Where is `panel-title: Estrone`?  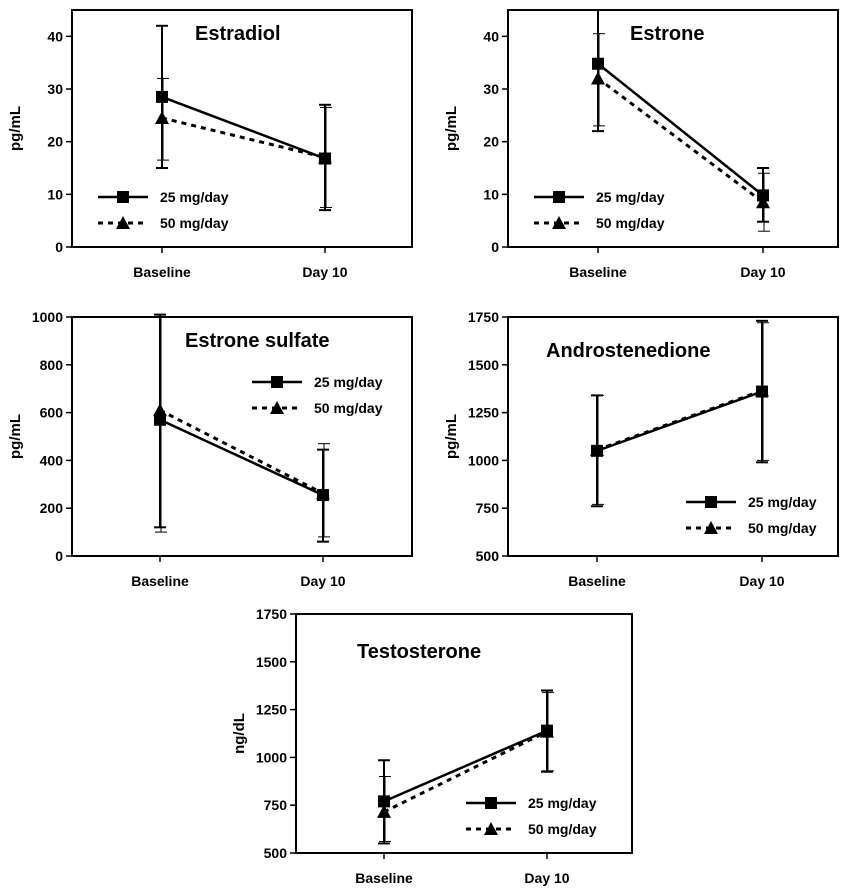 panel-title: Estrone is located at coordinates (667, 34).